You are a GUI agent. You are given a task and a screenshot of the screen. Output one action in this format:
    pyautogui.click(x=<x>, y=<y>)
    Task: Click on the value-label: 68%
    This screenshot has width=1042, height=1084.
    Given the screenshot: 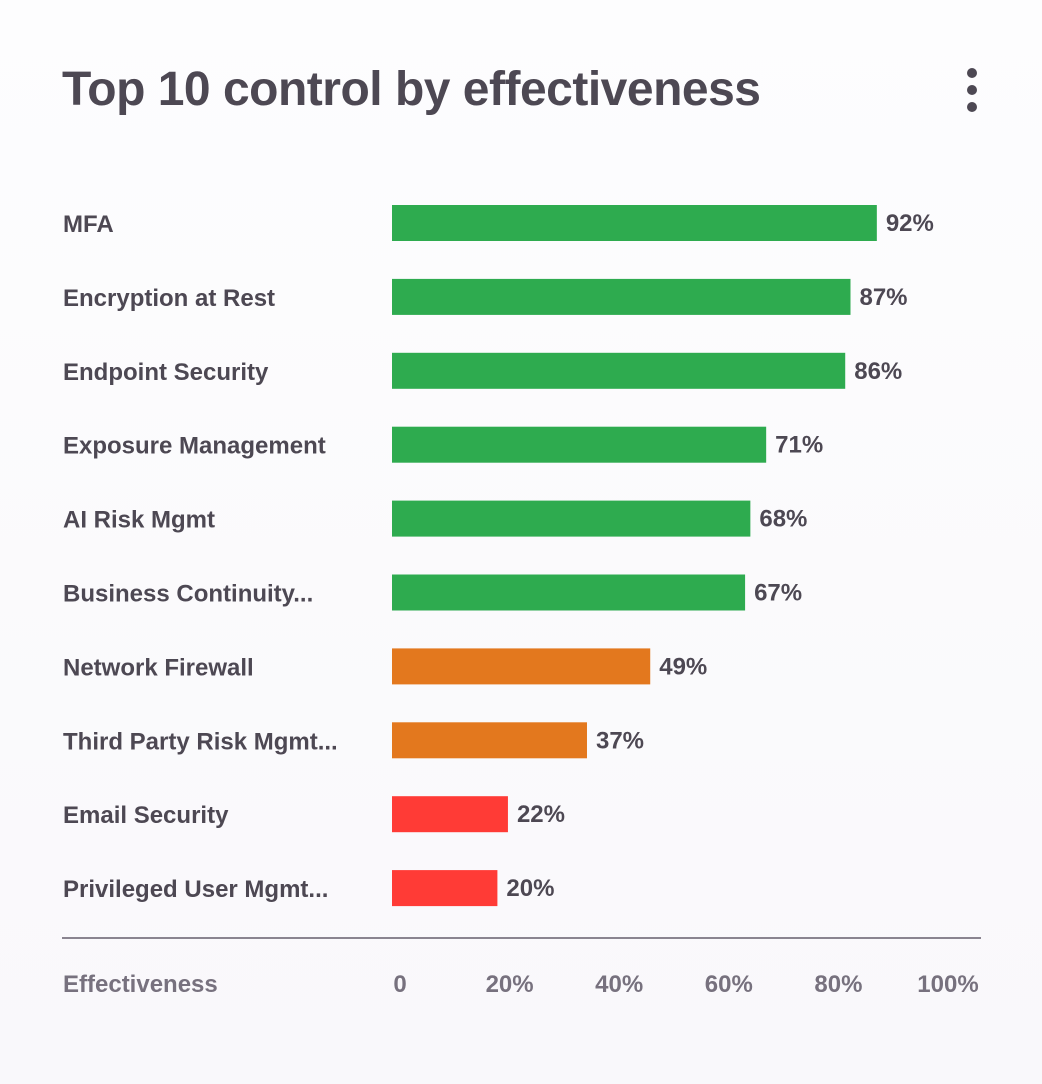 What is the action you would take?
    pyautogui.click(x=783, y=519)
    